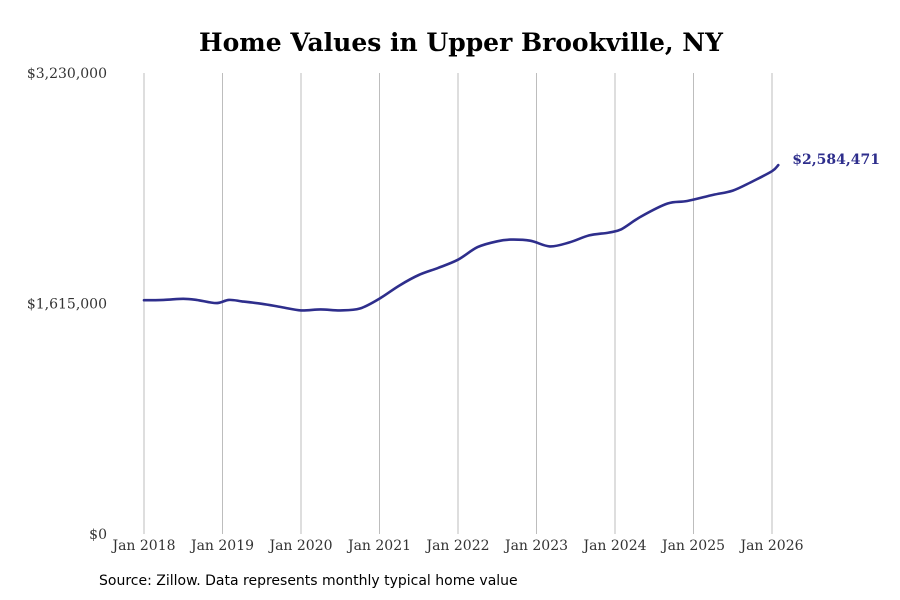 The width and height of the screenshot is (900, 600). Describe the element at coordinates (692, 546) in the screenshot. I see `x-tick-label: Jan 2025` at that location.